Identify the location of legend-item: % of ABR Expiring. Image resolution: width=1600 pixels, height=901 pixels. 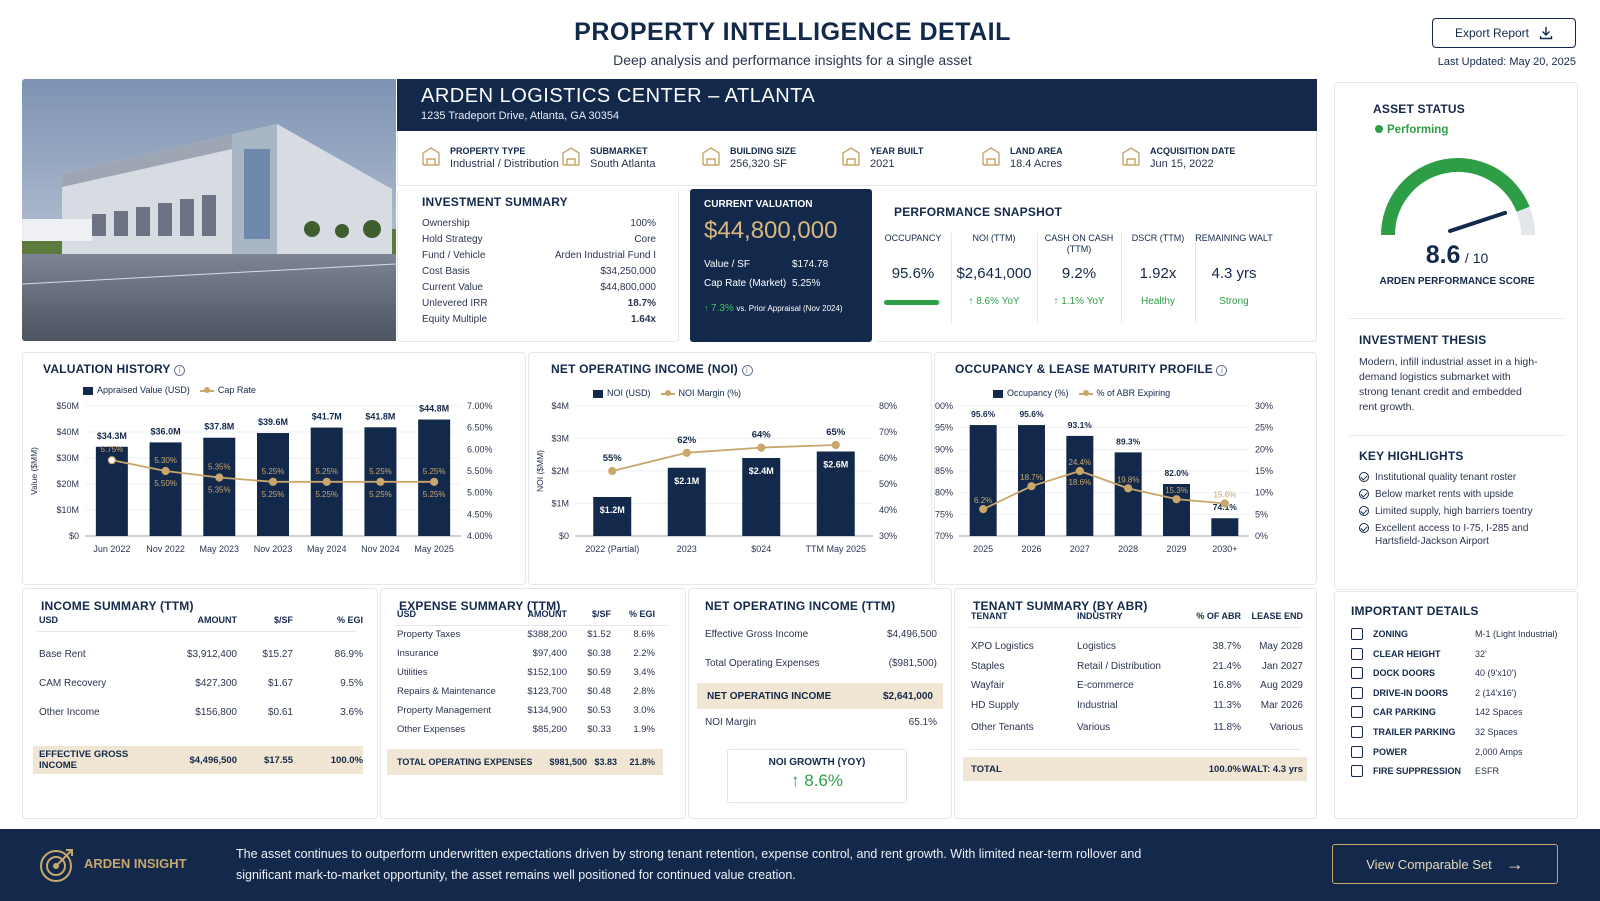
(1133, 393).